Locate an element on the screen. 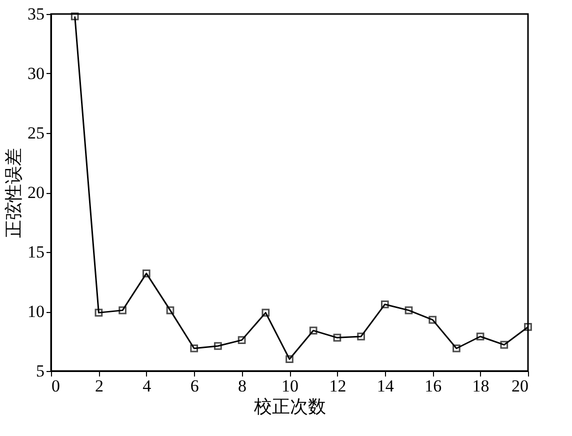  x-axis-title: 校正次数 is located at coordinates (289, 406).